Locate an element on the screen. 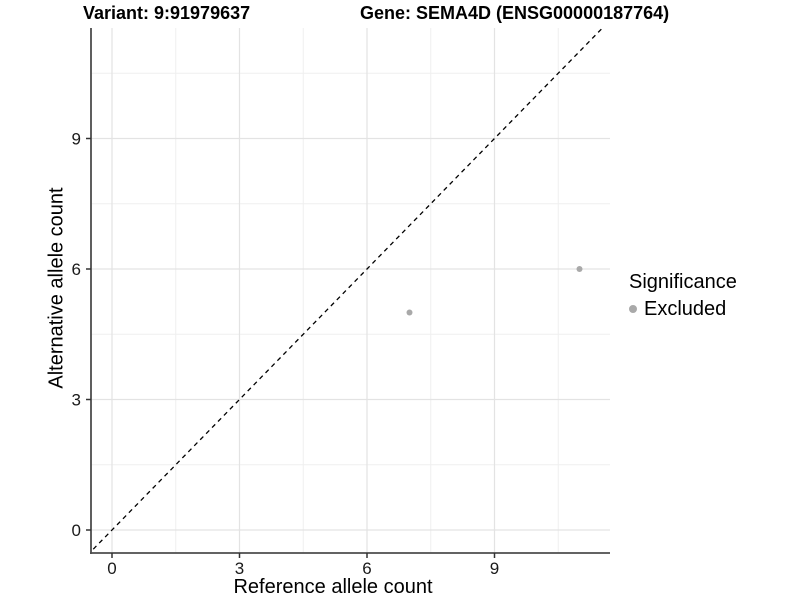 This screenshot has height=600, width=800. legend-item-excluded: Excluded is located at coordinates (683, 309).